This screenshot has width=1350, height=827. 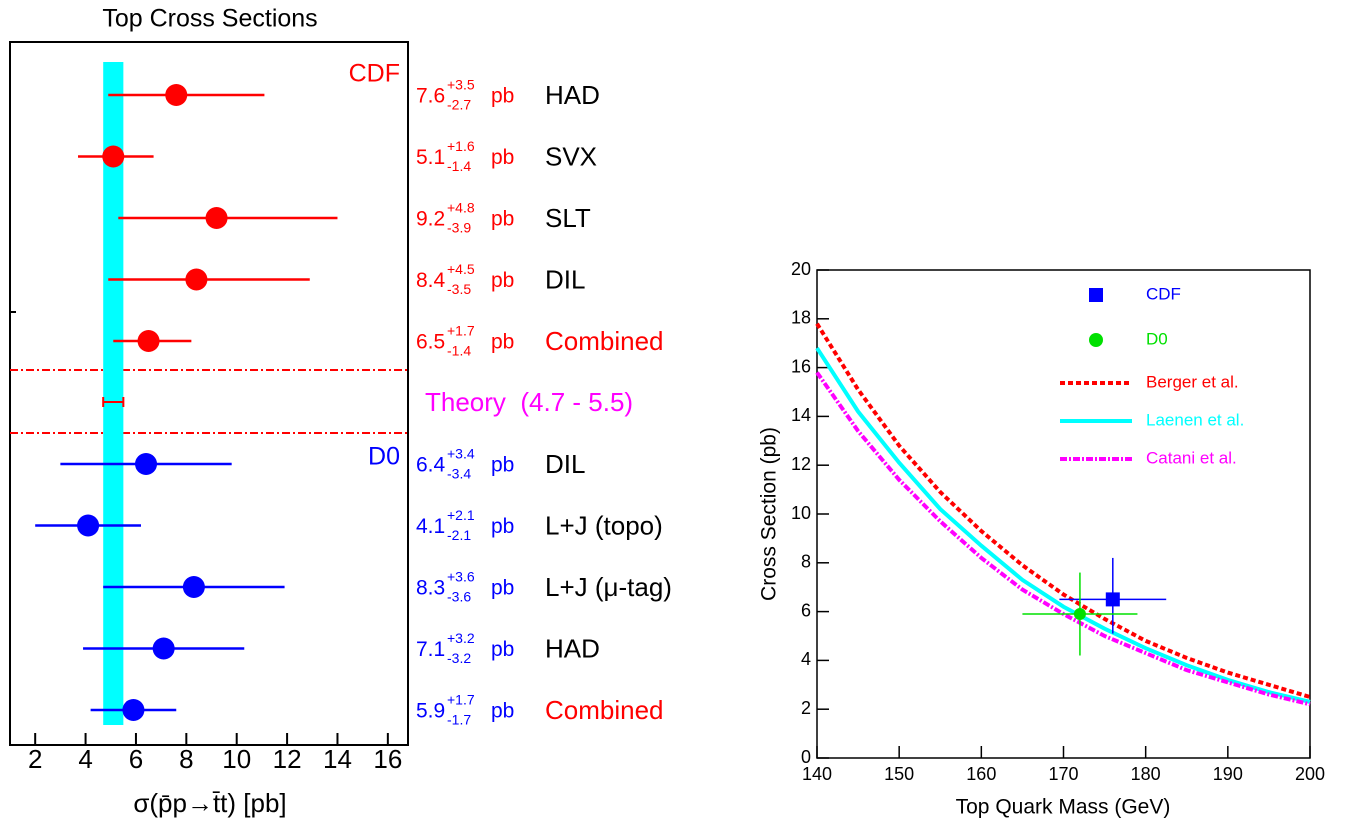 What do you see at coordinates (459, 289) in the screenshot?
I see `err-minus-label: -3.5` at bounding box center [459, 289].